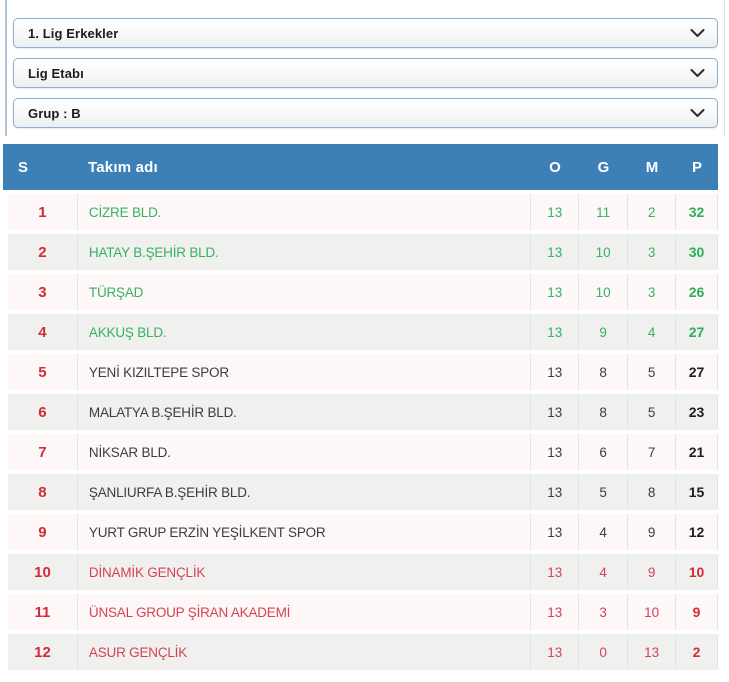 Image resolution: width=729 pixels, height=682 pixels. I want to click on table-row: 8 ŞANLIURFA B.ŞEHİR BLD. 13 5 8 15, so click(363, 492).